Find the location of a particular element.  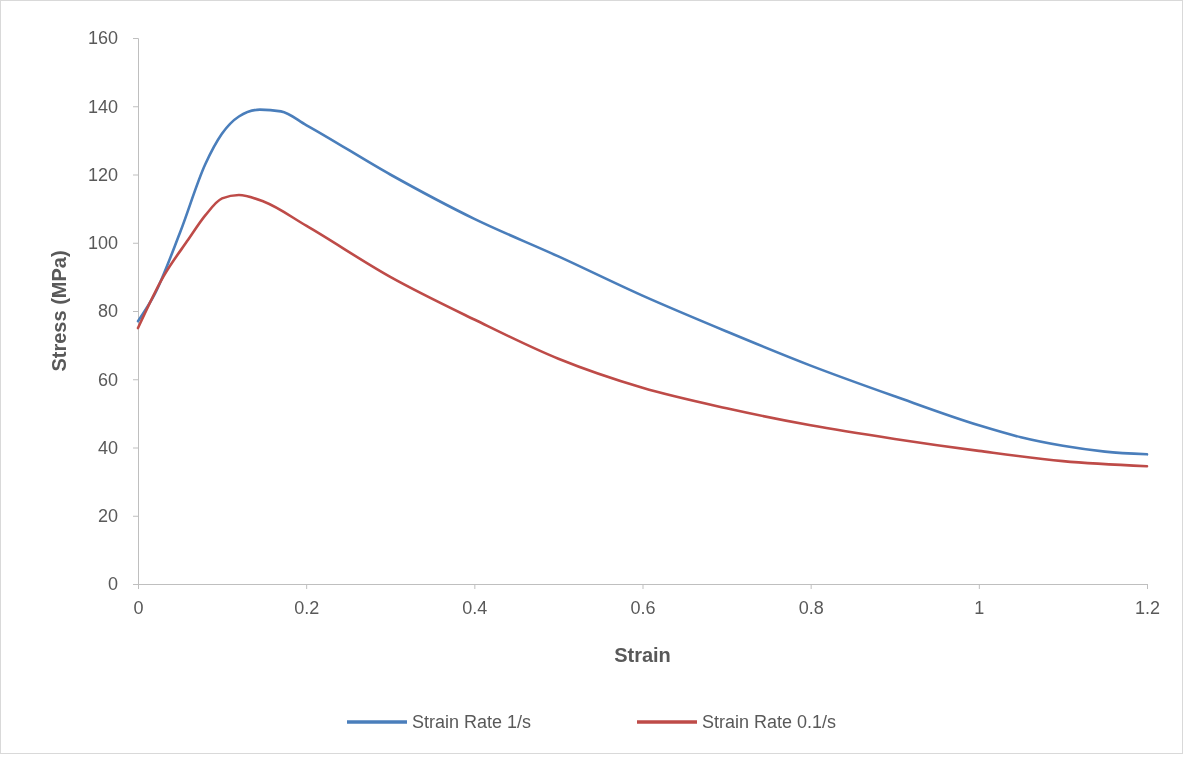

y-tick-label: 100 is located at coordinates (102, 243).